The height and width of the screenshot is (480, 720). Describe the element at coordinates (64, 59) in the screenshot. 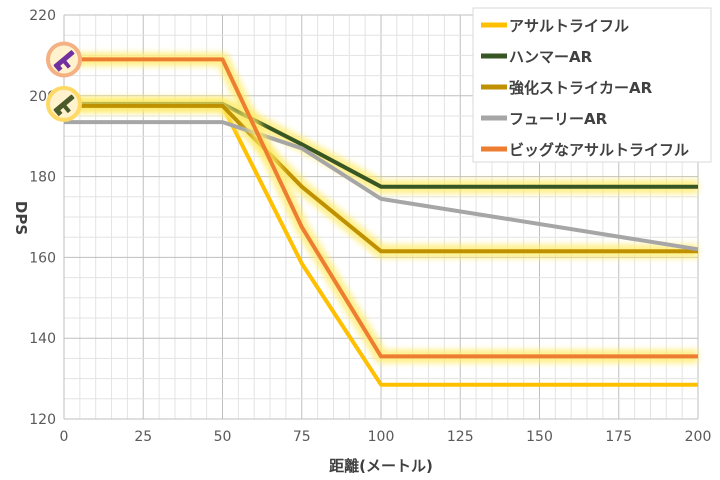

I see `purple-rifle-icon` at that location.